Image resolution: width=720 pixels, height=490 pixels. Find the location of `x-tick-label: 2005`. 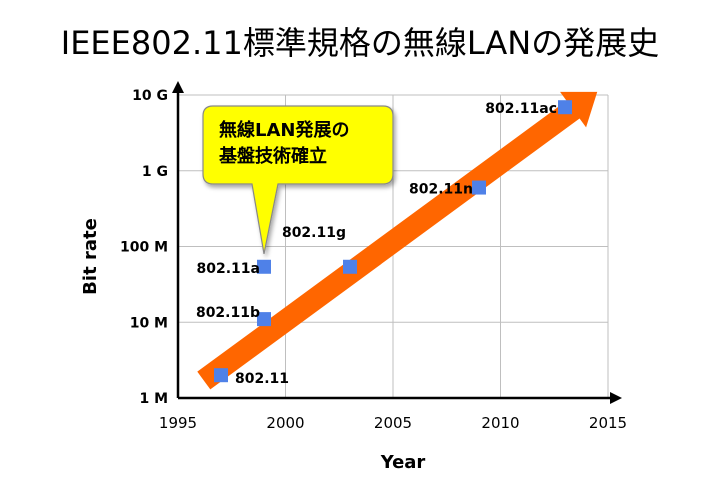

x-tick-label: 2005 is located at coordinates (393, 423).